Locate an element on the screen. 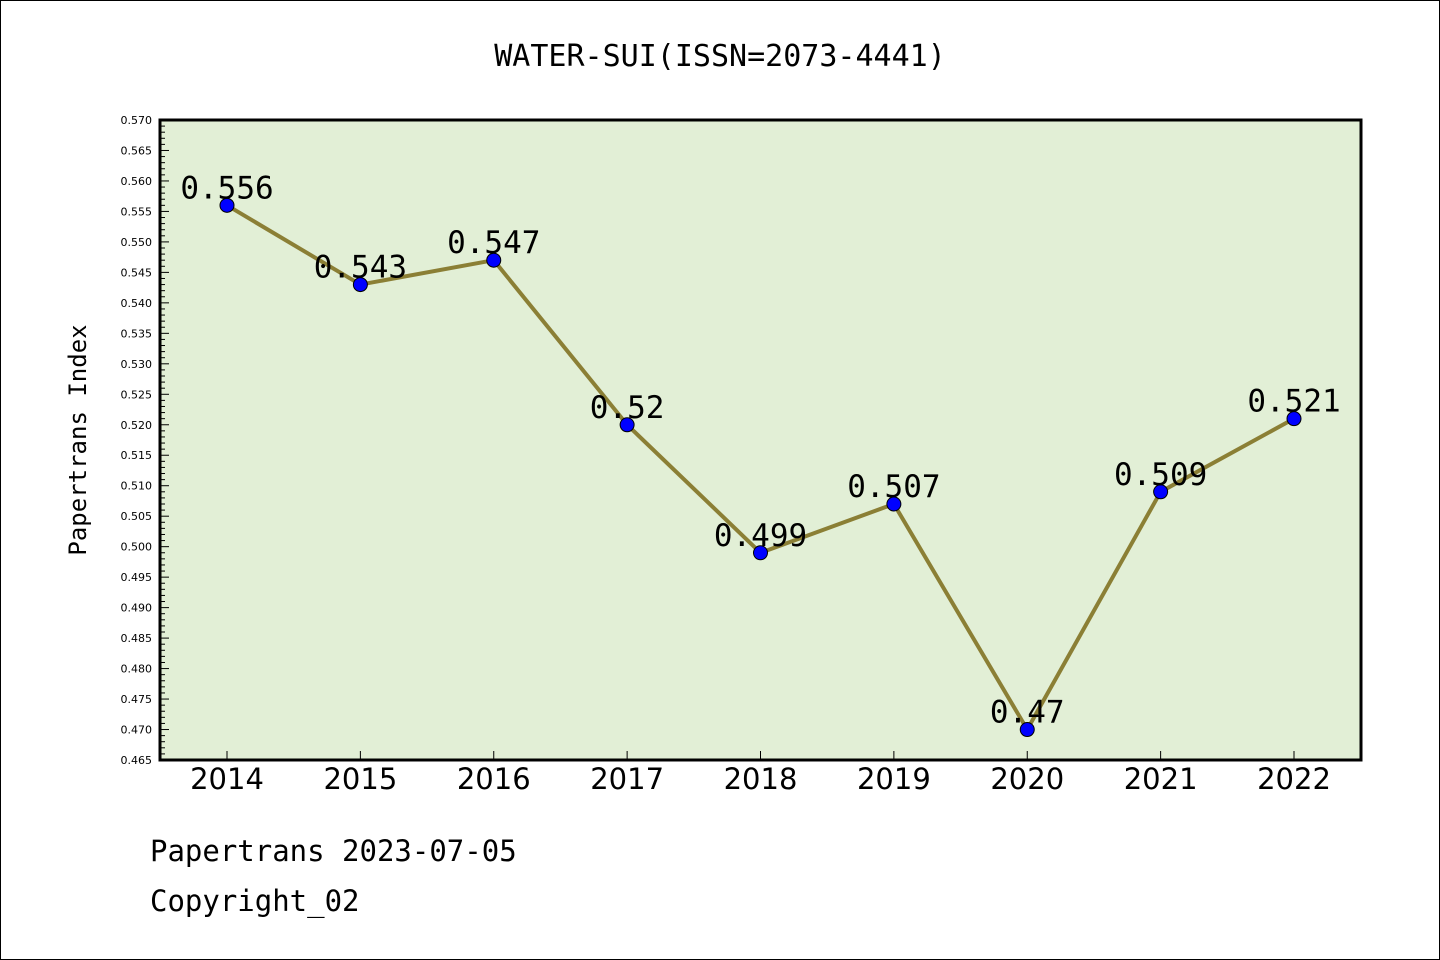 Image resolution: width=1440 pixels, height=960 pixels. y-tick-label: 0.510 is located at coordinates (137, 486).